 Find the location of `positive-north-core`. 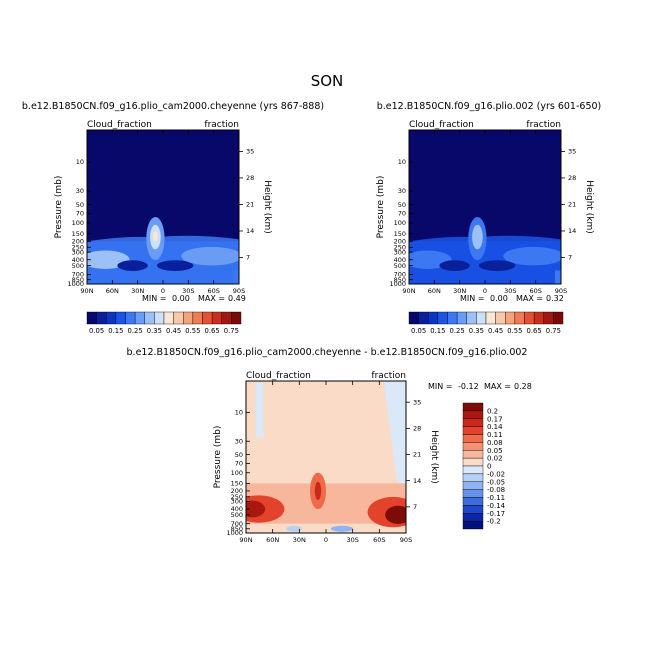

positive-north-core is located at coordinates (256, 509).